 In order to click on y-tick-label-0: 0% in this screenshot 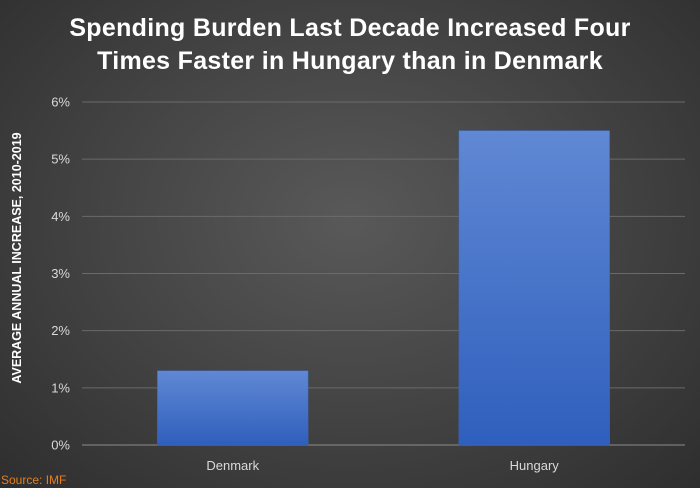, I will do `click(60, 445)`.